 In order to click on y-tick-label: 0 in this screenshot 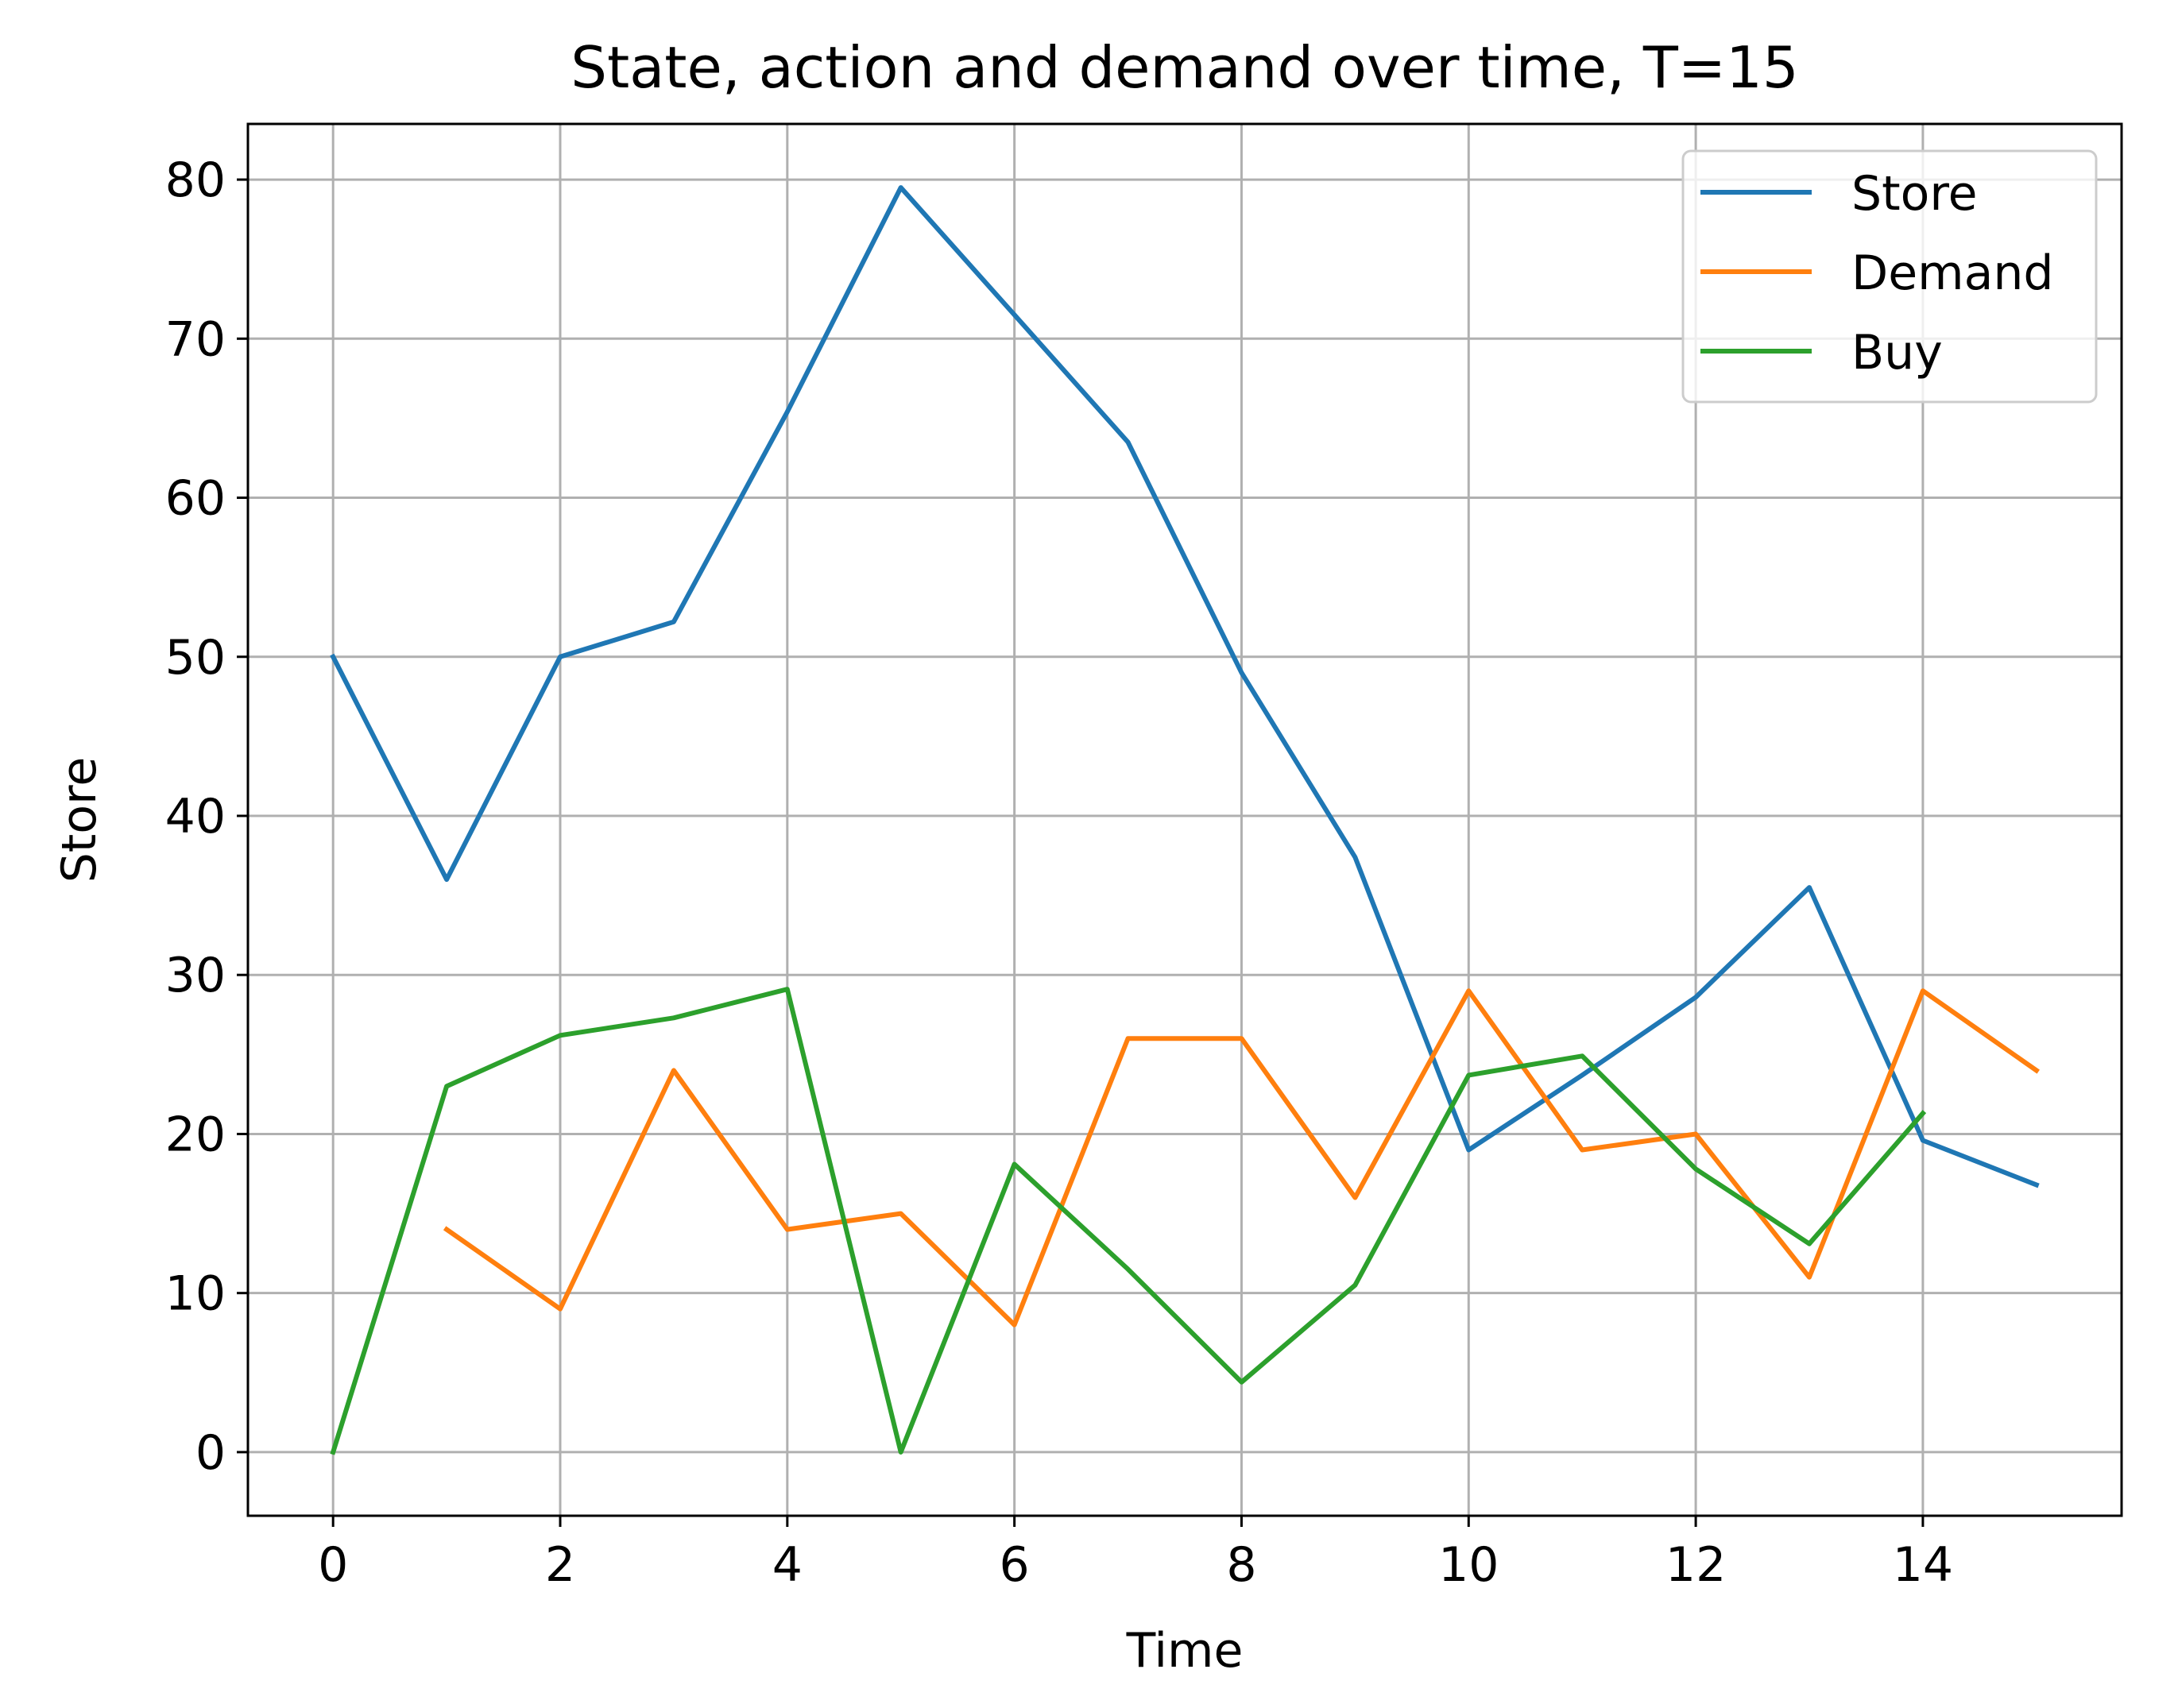, I will do `click(210, 1453)`.